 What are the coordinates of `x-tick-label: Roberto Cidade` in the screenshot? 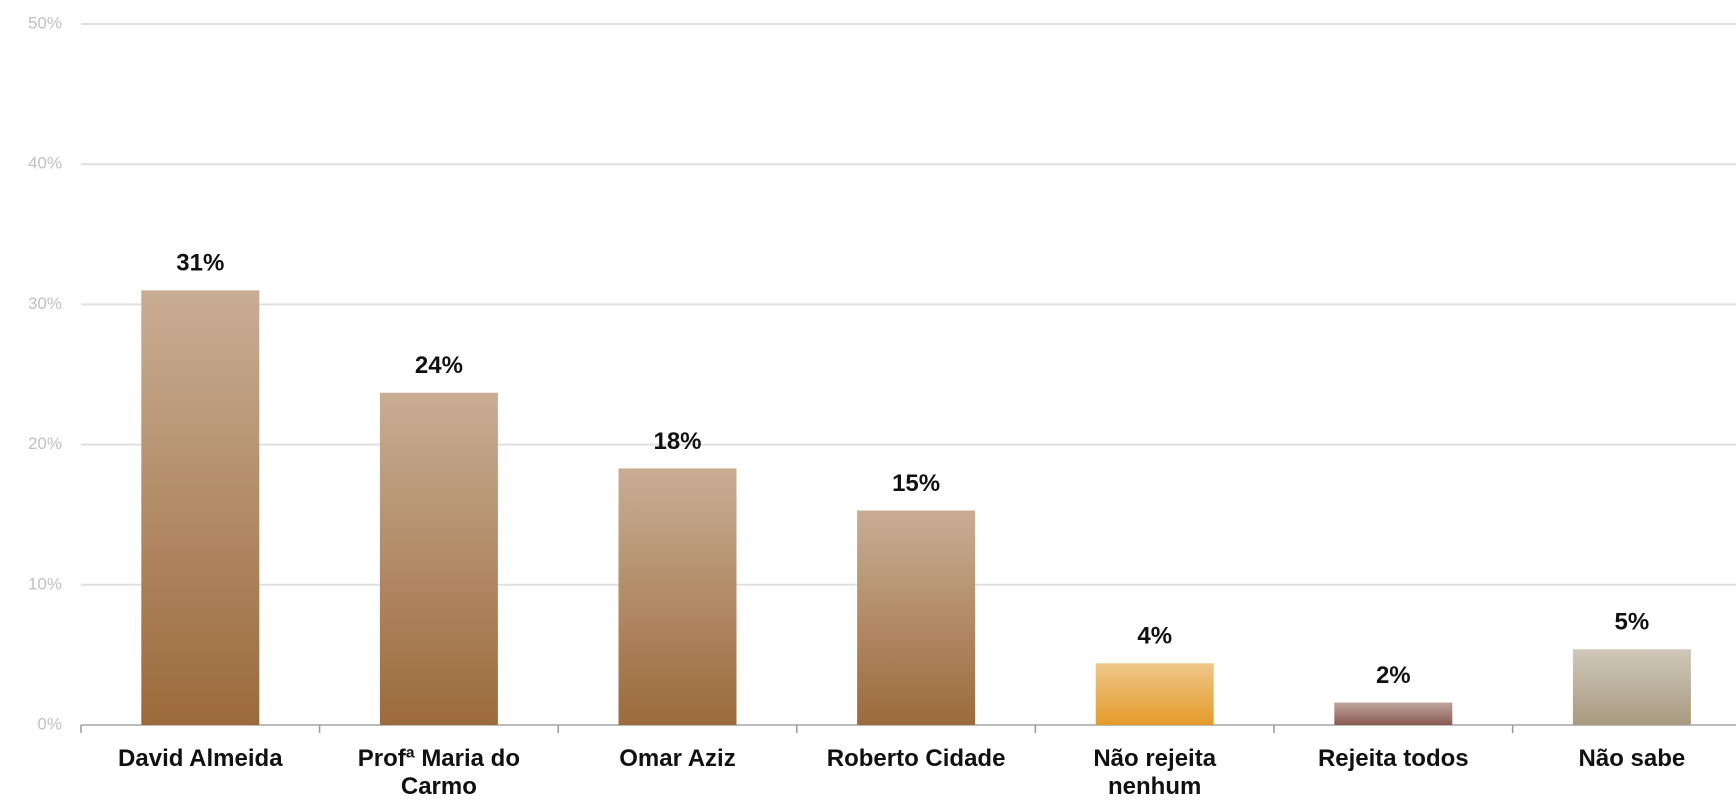 It's located at (916, 758).